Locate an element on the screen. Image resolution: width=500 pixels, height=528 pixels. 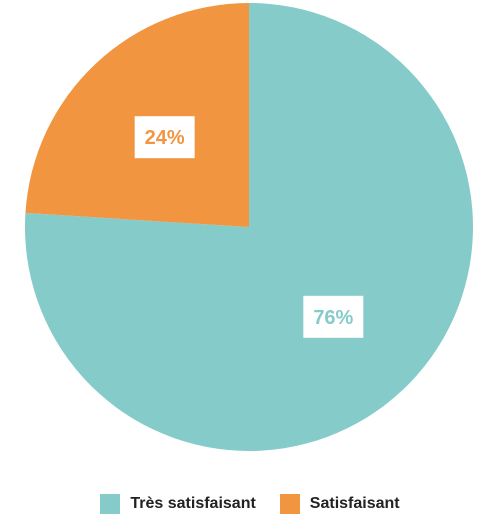
legend-item-tres-satisfaisant: Très satisfaisant is located at coordinates (178, 504).